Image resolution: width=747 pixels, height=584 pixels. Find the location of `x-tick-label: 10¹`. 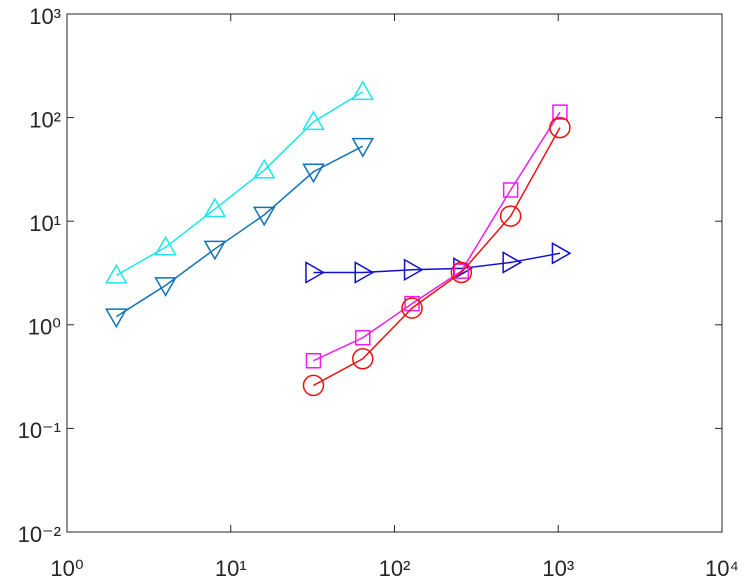

x-tick-label: 10¹ is located at coordinates (231, 568).